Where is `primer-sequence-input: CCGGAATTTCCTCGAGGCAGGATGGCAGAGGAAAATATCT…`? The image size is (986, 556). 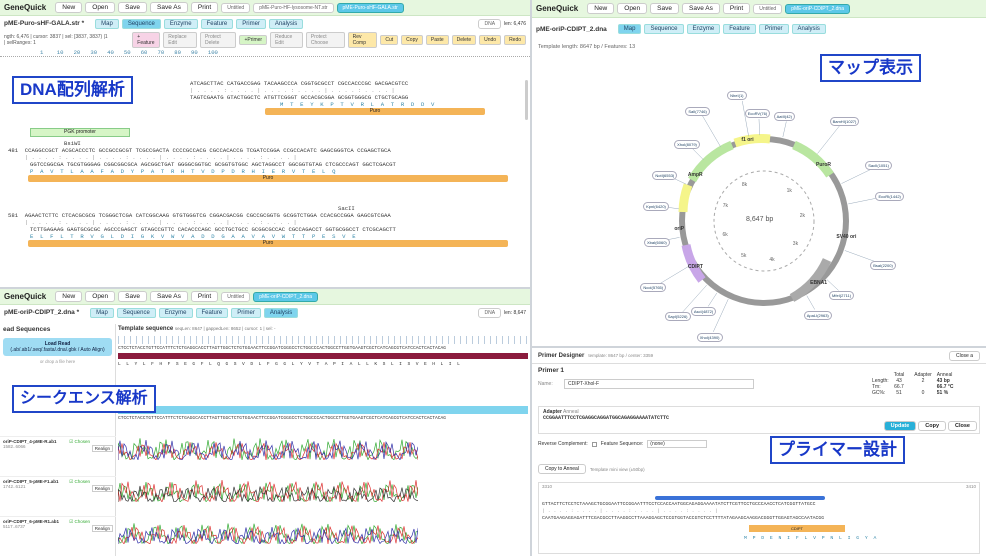 primer-sequence-input: CCGGAATTTCCTCGAGGCAGGATGGCAGAGGAAAATATCT… is located at coordinates (606, 418).